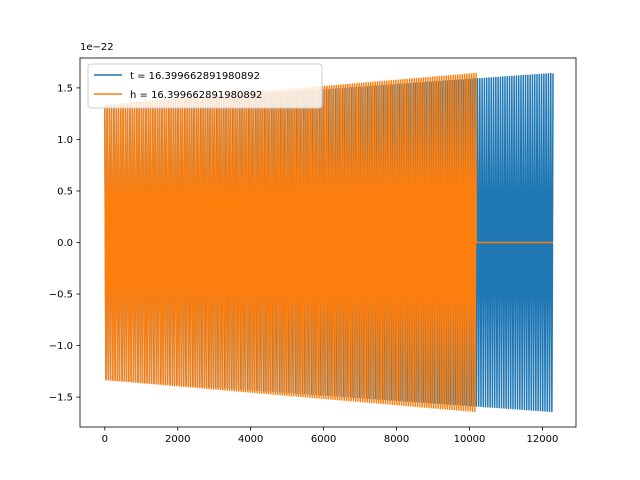 Image resolution: width=640 pixels, height=480 pixels. Describe the element at coordinates (196, 95) in the screenshot. I see `legend-label: h = 16.399662891980892` at that location.